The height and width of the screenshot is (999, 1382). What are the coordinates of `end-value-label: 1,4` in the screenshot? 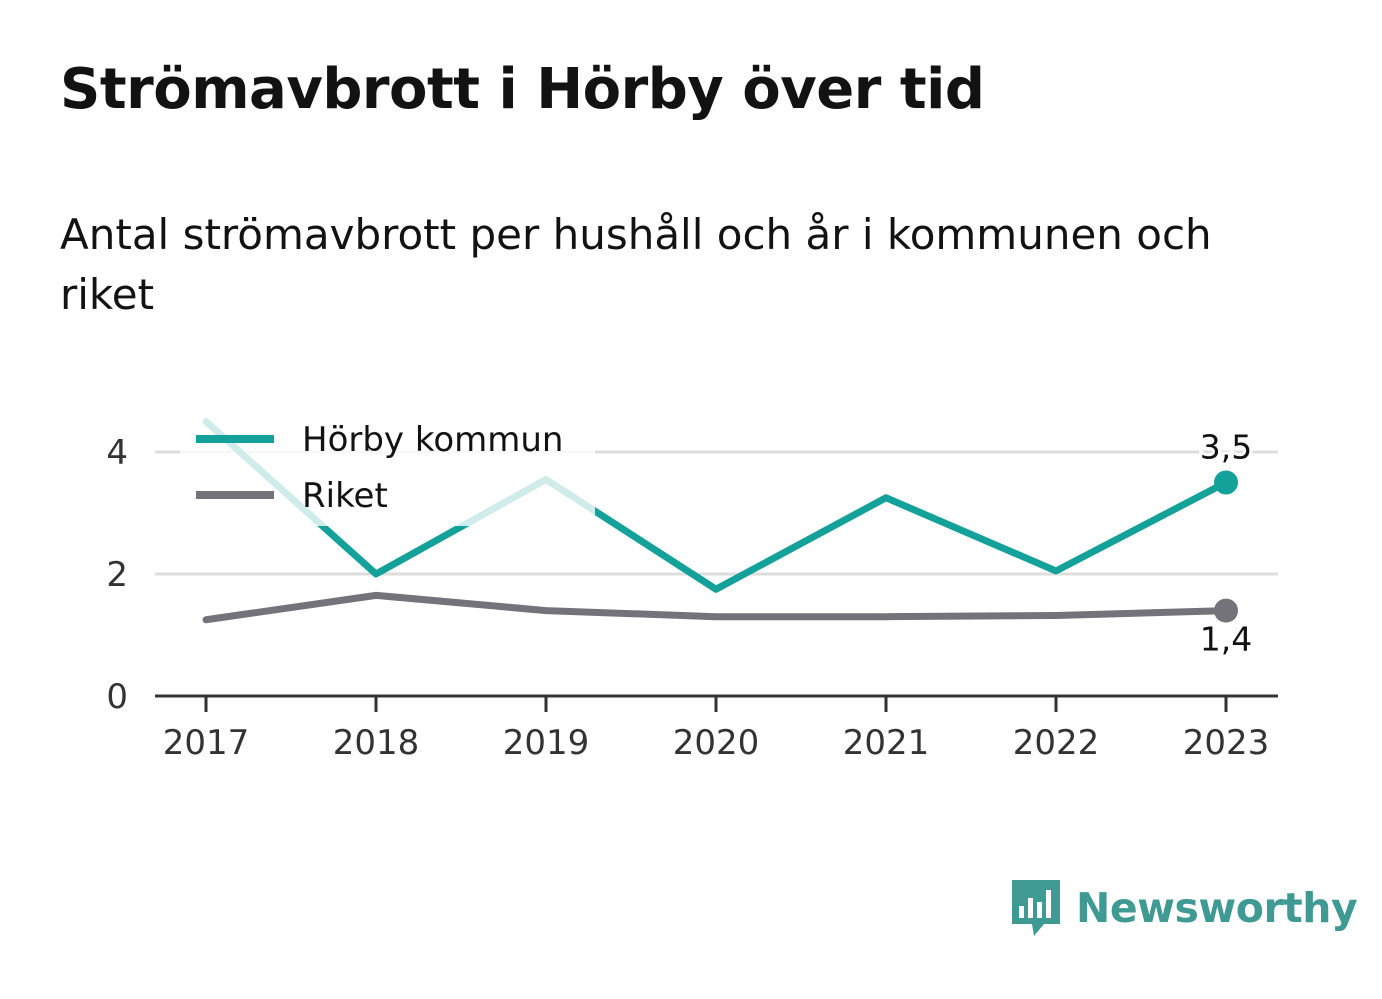 It's located at (1226, 639).